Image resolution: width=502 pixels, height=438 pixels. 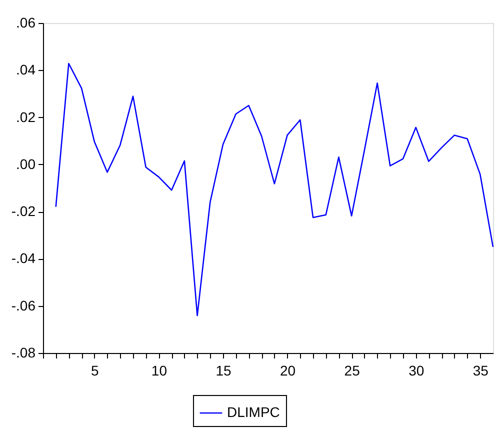 I want to click on y-tick-label: .04, so click(x=26, y=70).